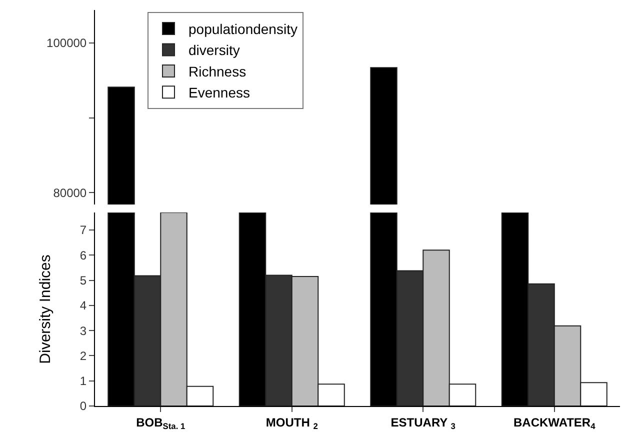 The width and height of the screenshot is (630, 441). What do you see at coordinates (70, 193) in the screenshot?
I see `y-tick-label: 80000` at bounding box center [70, 193].